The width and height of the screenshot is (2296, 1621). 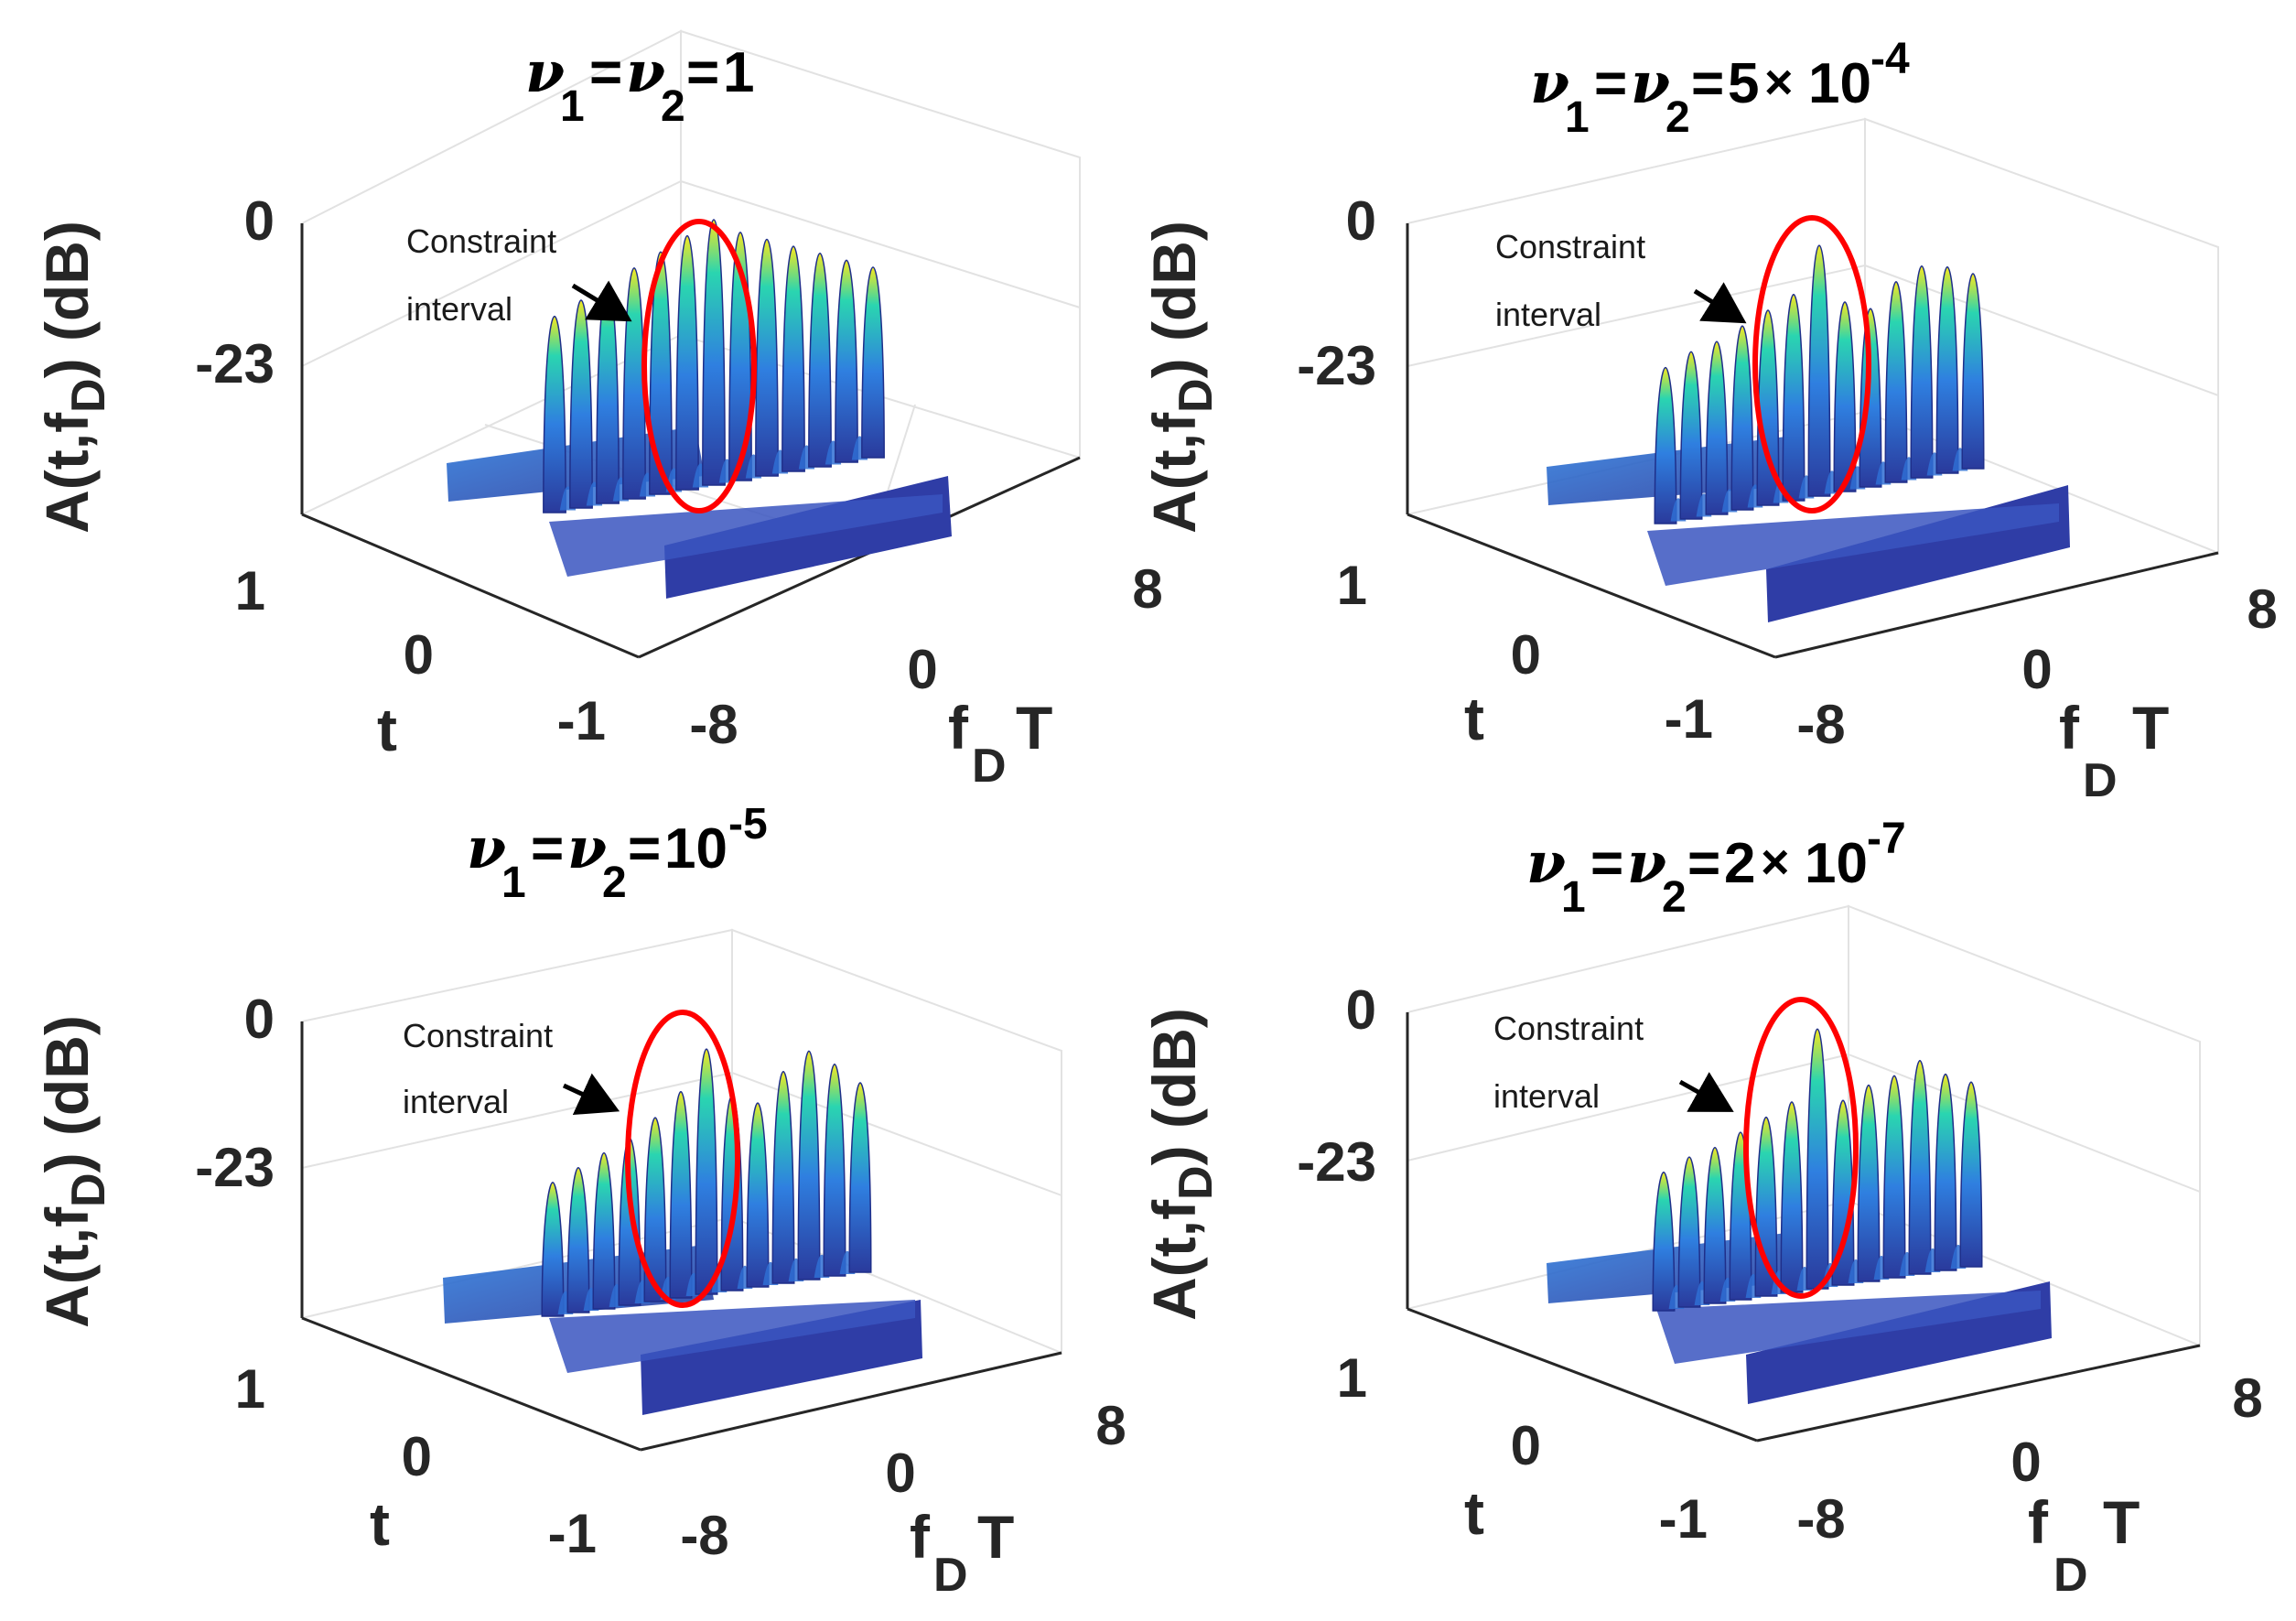 I want to click on t-tick-label: 0, so click(x=419, y=655).